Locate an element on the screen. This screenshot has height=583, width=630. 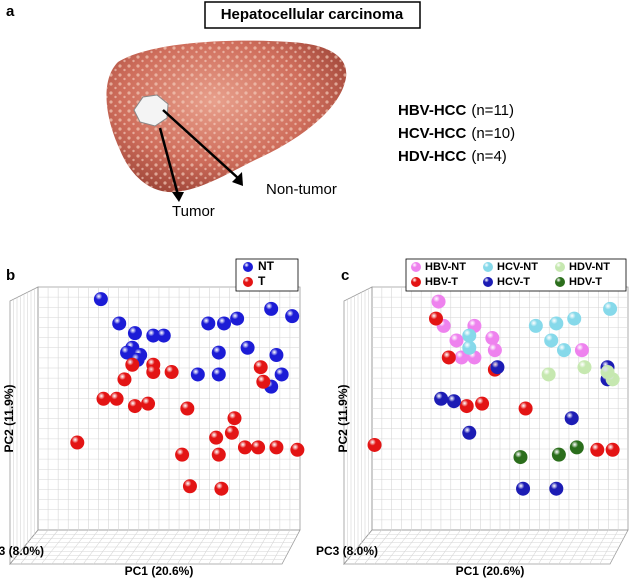
panel-label: c is located at coordinates (345, 275).